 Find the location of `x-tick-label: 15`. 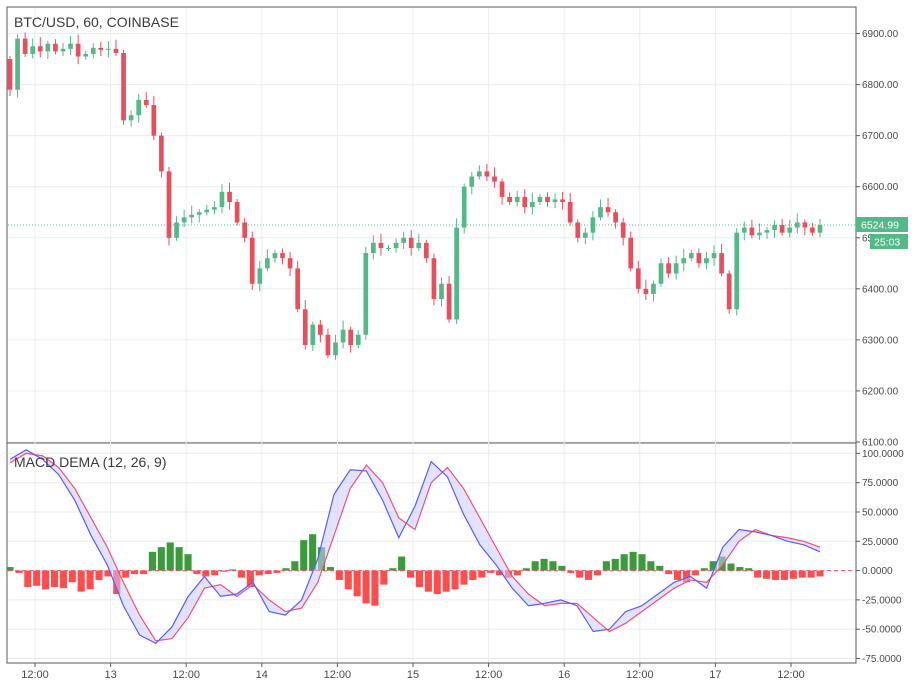

x-tick-label: 15 is located at coordinates (413, 675).